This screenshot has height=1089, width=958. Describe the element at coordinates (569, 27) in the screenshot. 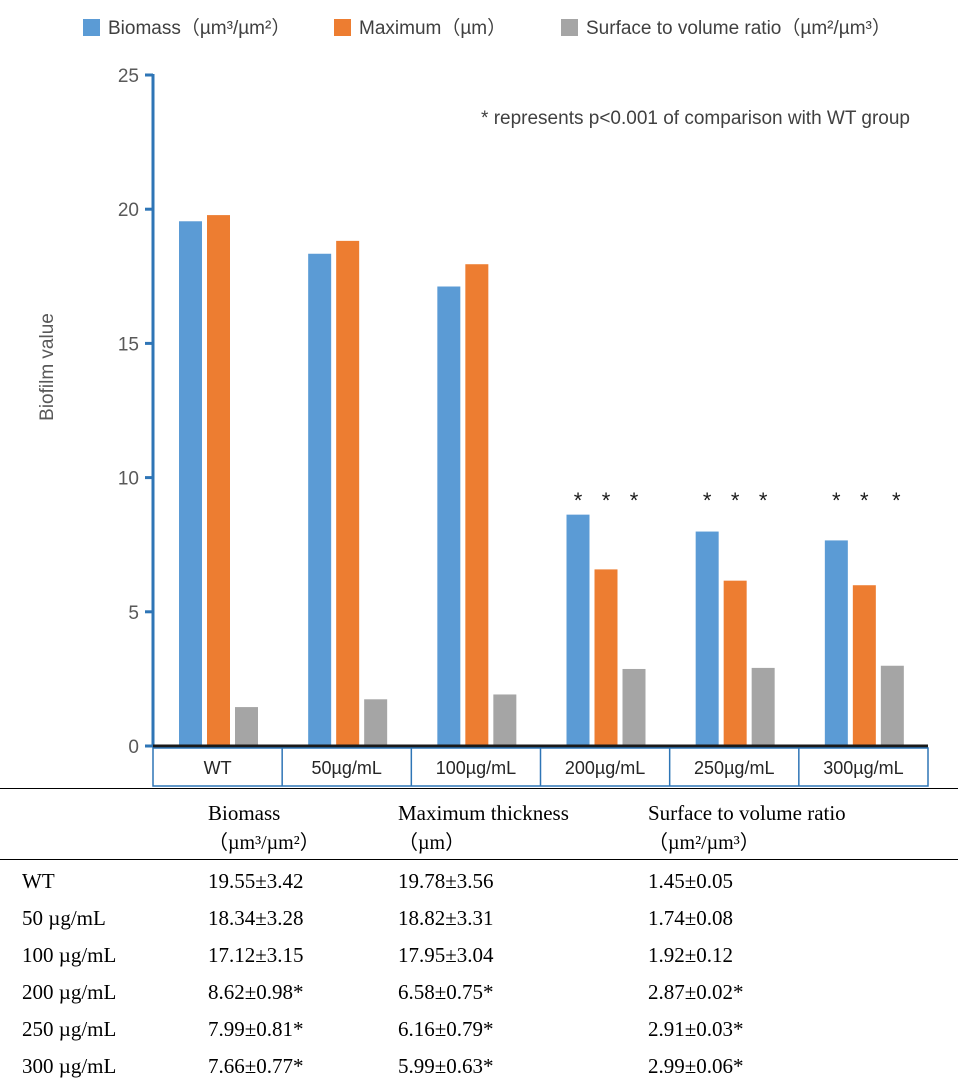

I see `legend-swatch-surface-to-volume-ratio` at that location.